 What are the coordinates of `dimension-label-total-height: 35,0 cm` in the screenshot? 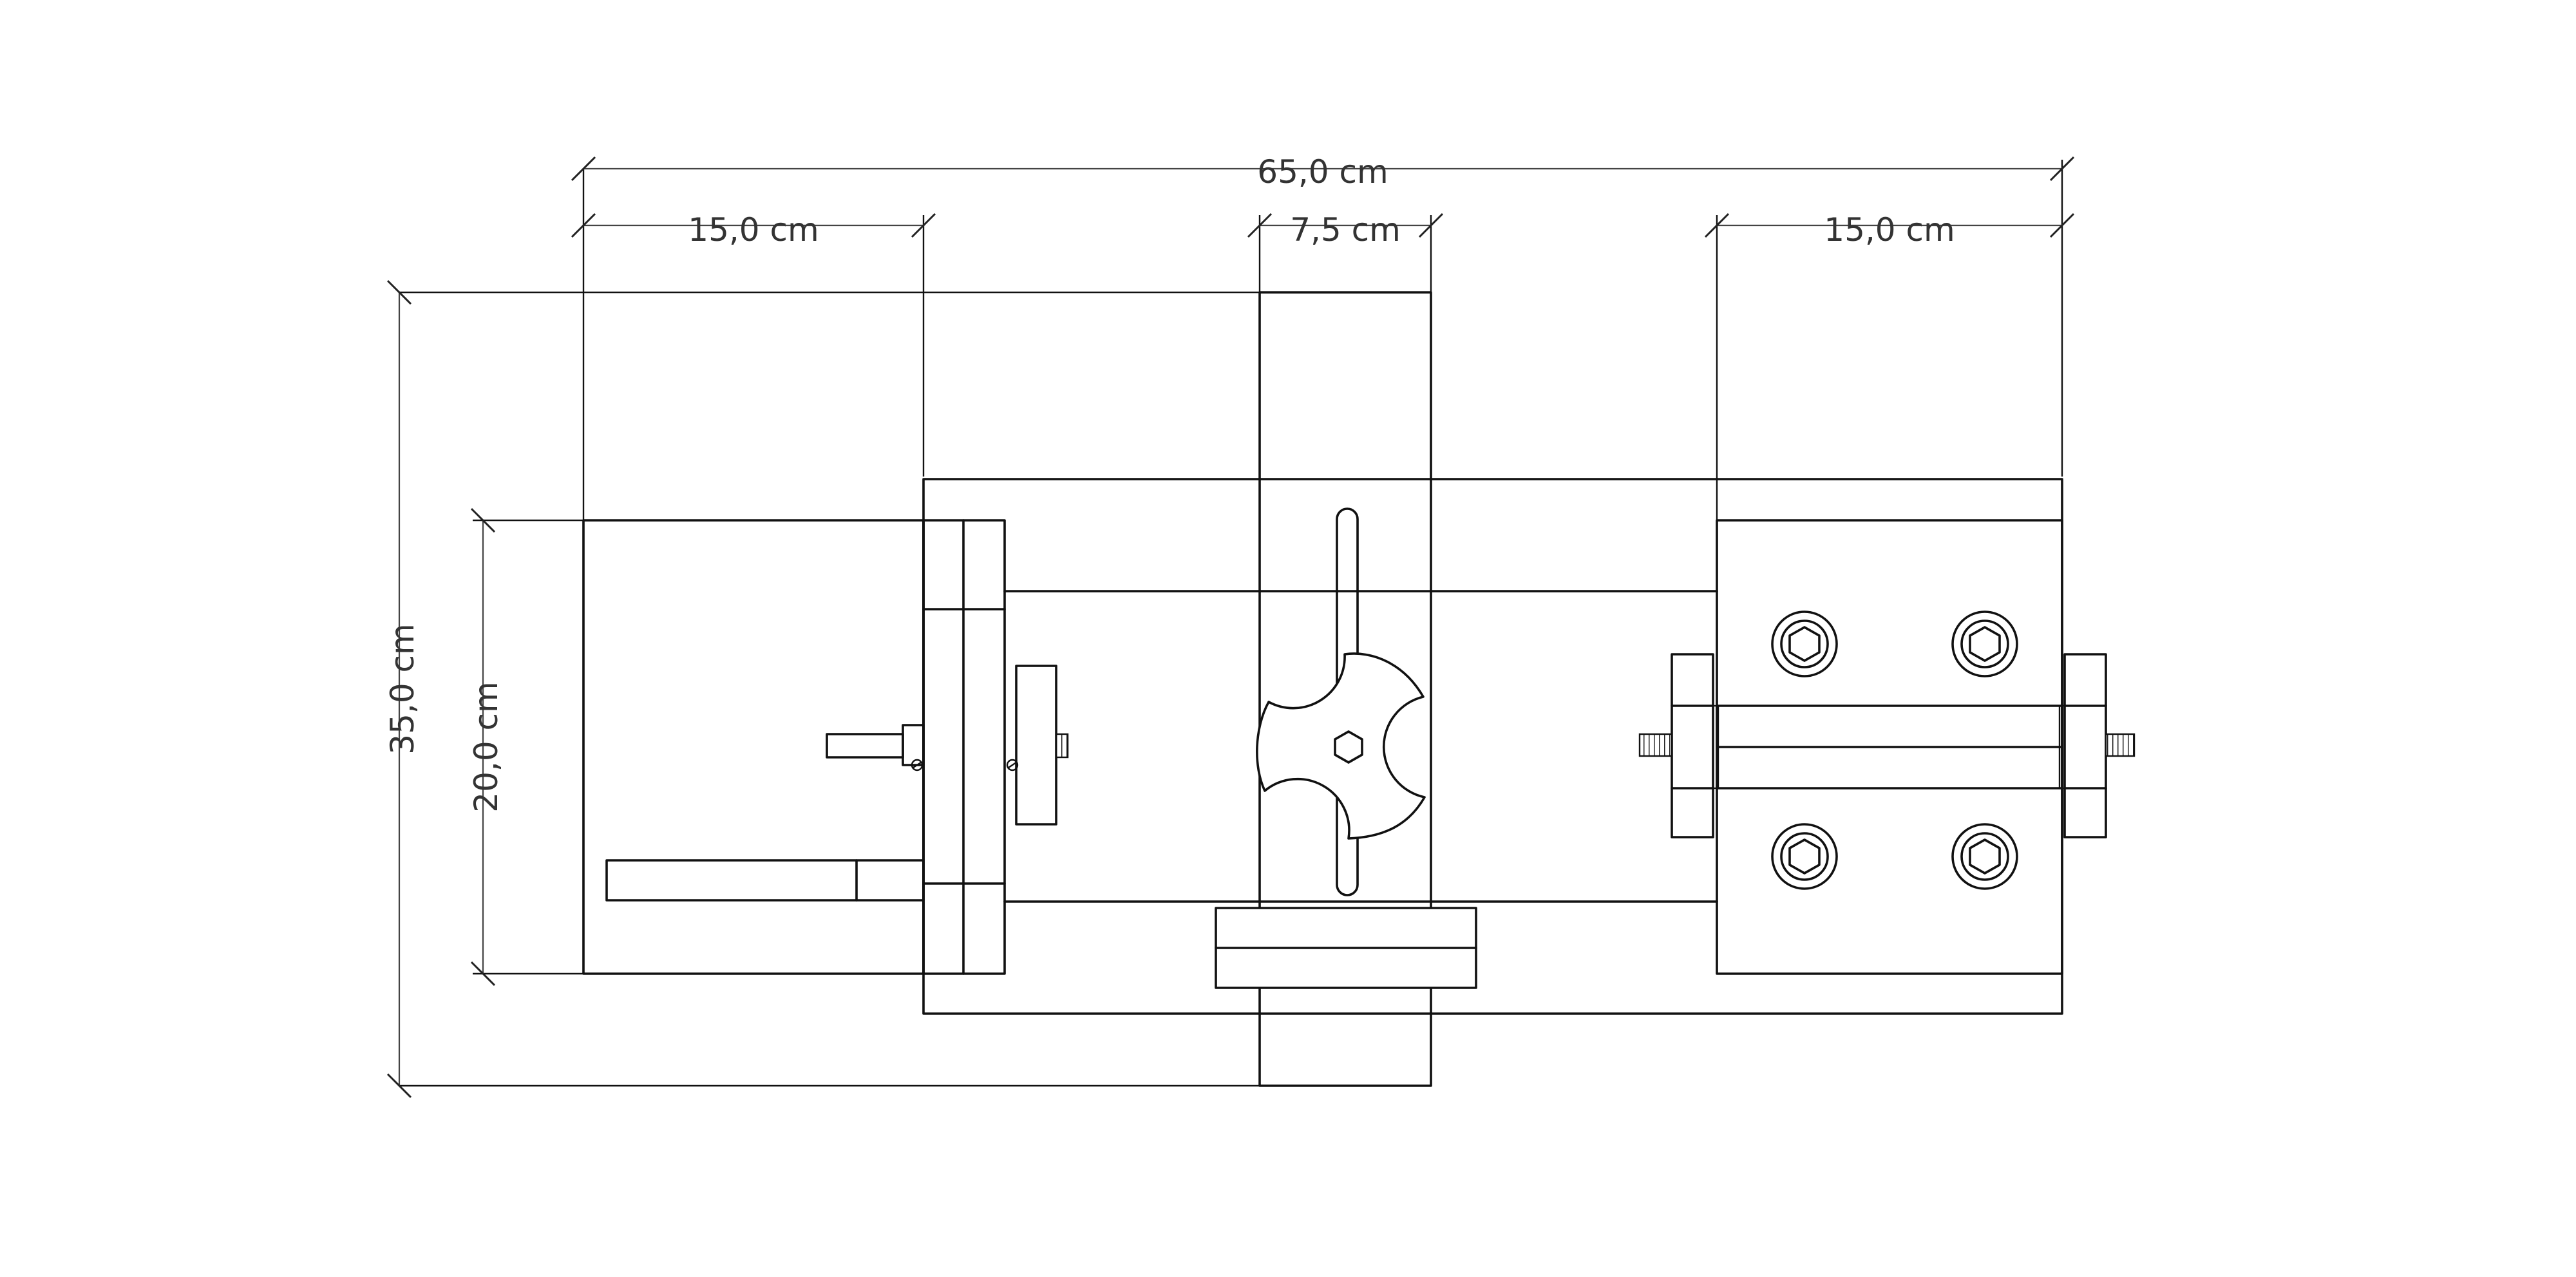 It's located at (402, 688).